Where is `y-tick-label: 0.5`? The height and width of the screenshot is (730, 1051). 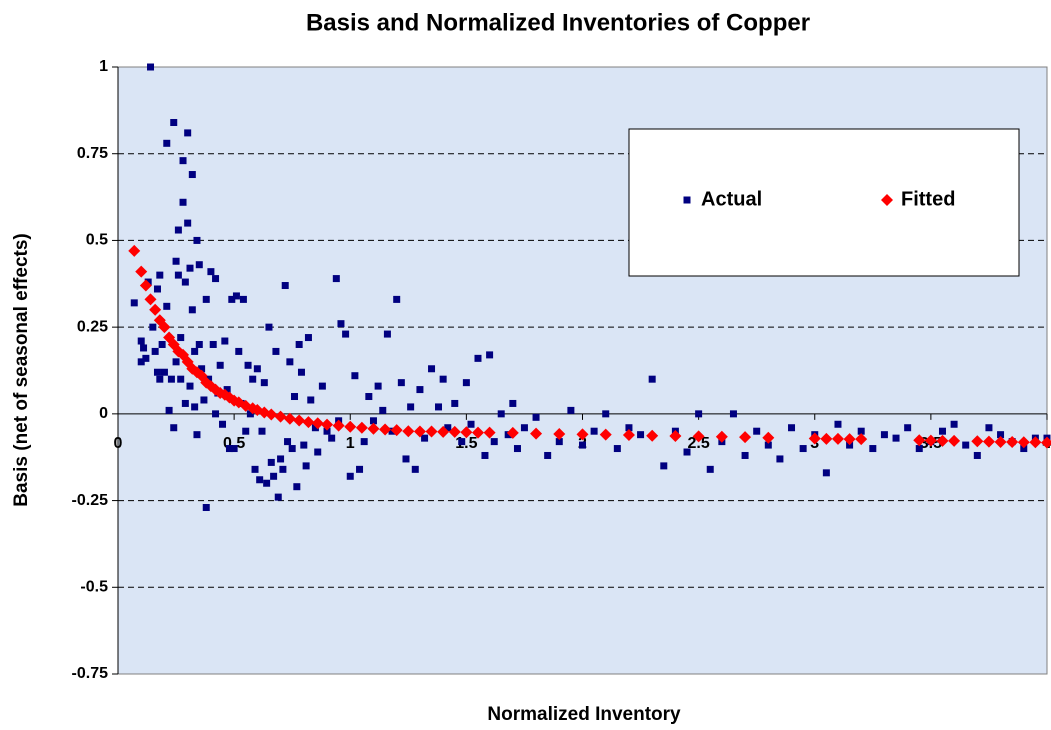 y-tick-label: 0.5 is located at coordinates (97, 240).